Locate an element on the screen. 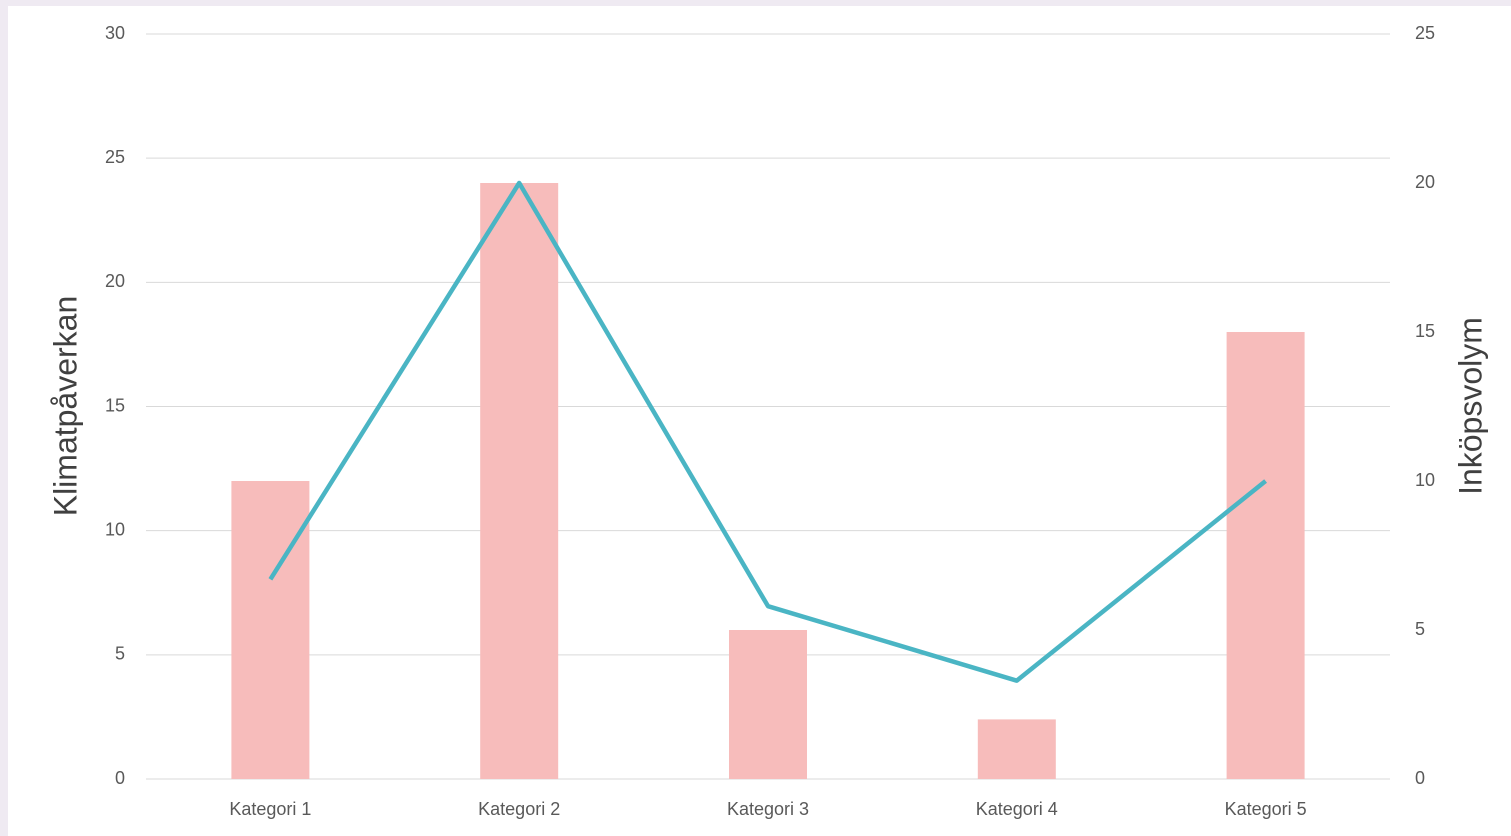 The width and height of the screenshot is (1511, 836). x-tick-label: Kategori 1 is located at coordinates (270, 809).